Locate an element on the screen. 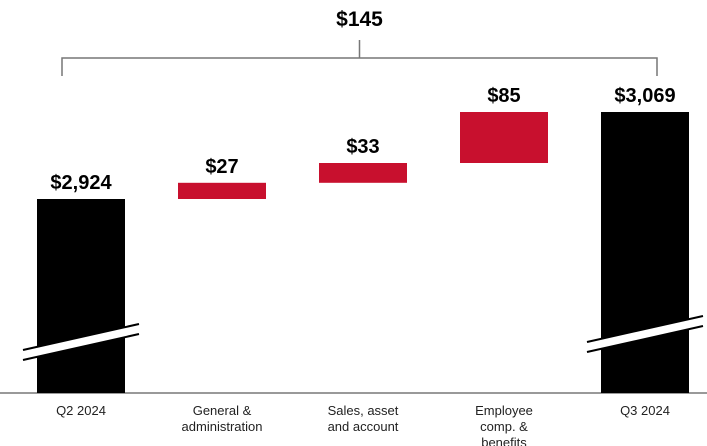  category-label: Sales, asset and account is located at coordinates (363, 418).